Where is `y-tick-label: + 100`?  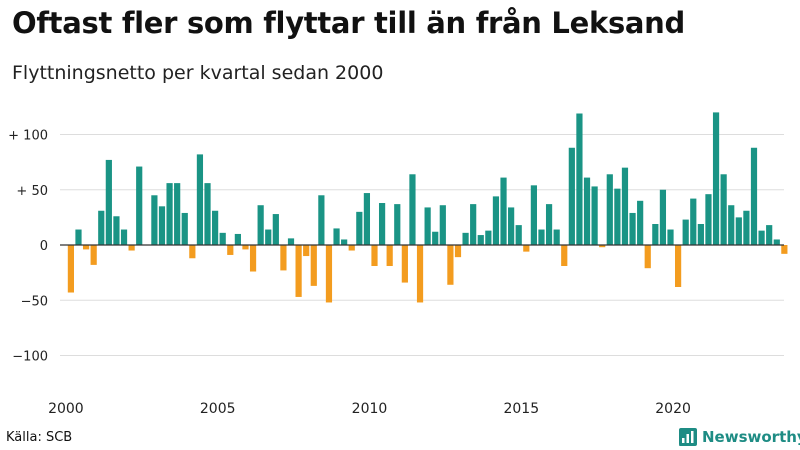
y-tick-label: + 100 is located at coordinates (28, 136).